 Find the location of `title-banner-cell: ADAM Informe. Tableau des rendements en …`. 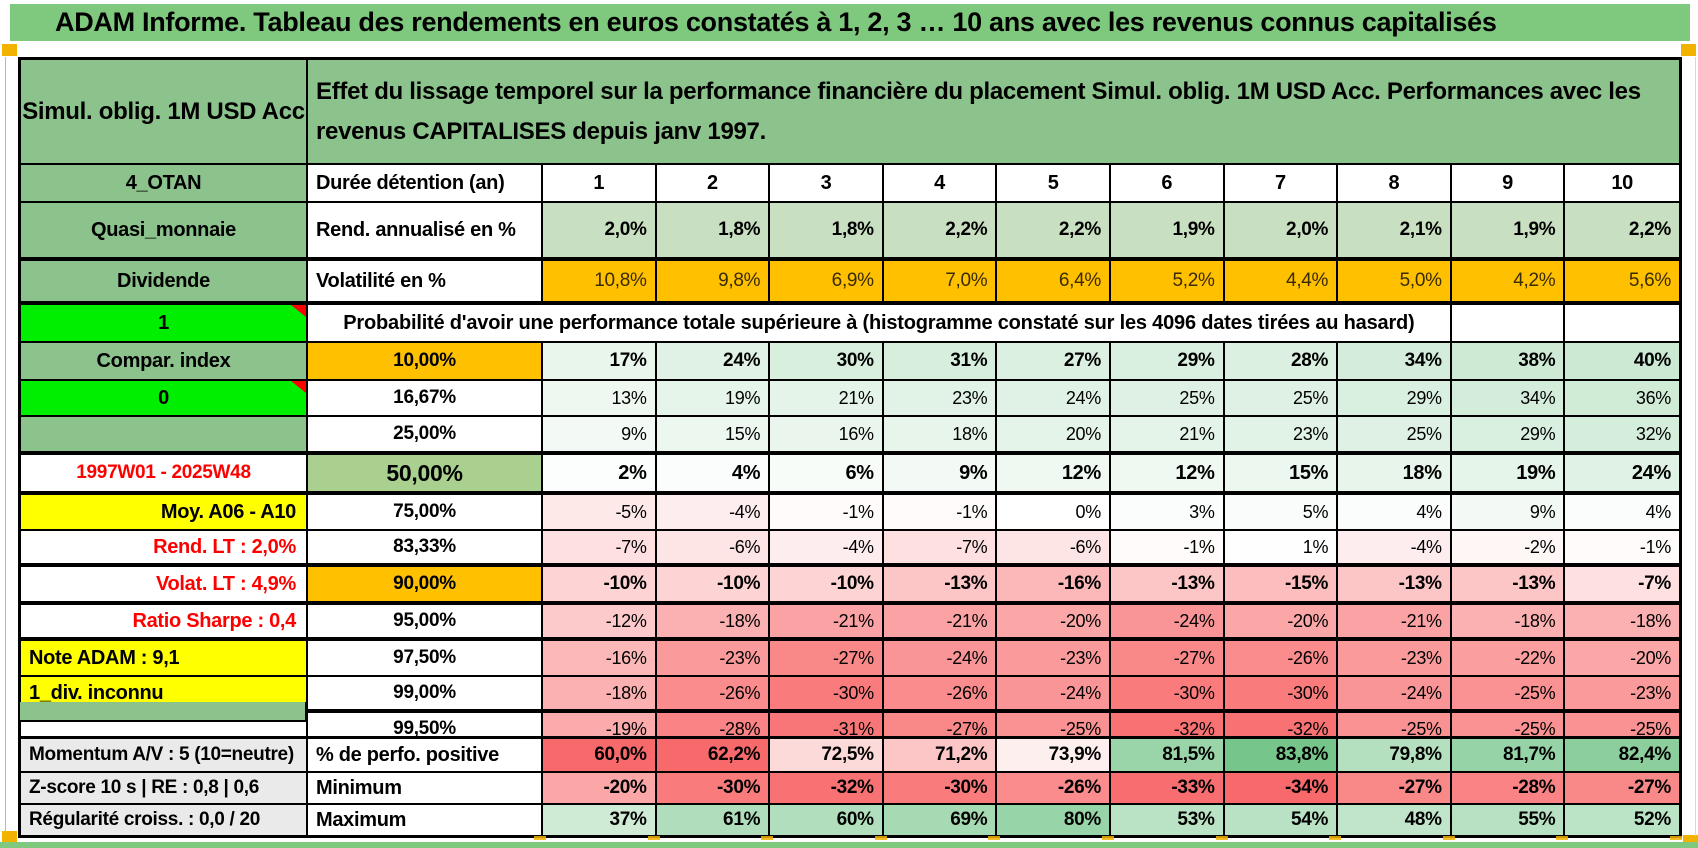

title-banner-cell: ADAM Informe. Tableau des rendements en … is located at coordinates (850, 22).